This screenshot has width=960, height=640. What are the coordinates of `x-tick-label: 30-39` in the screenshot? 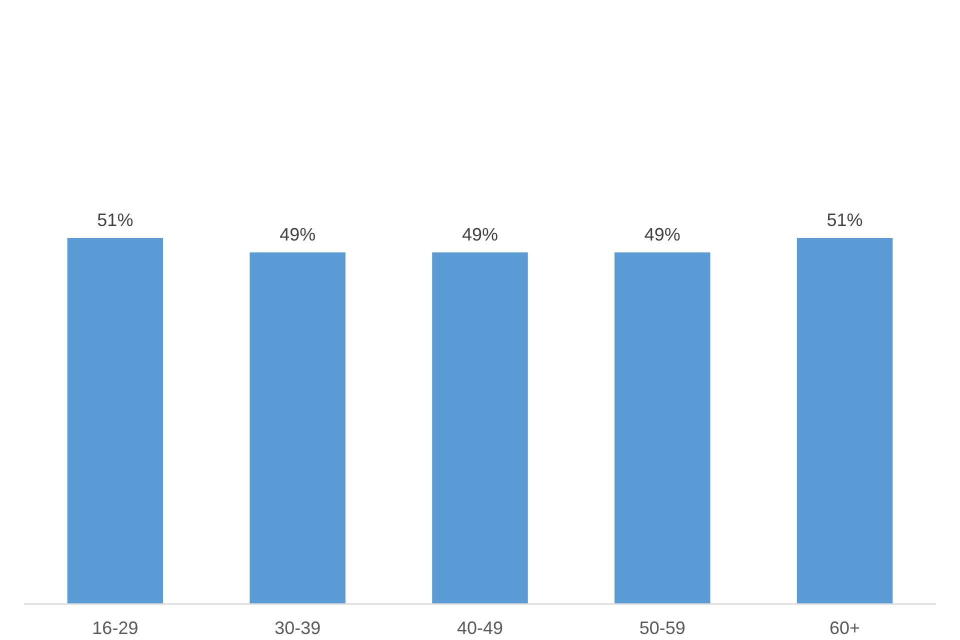 It's located at (297, 628).